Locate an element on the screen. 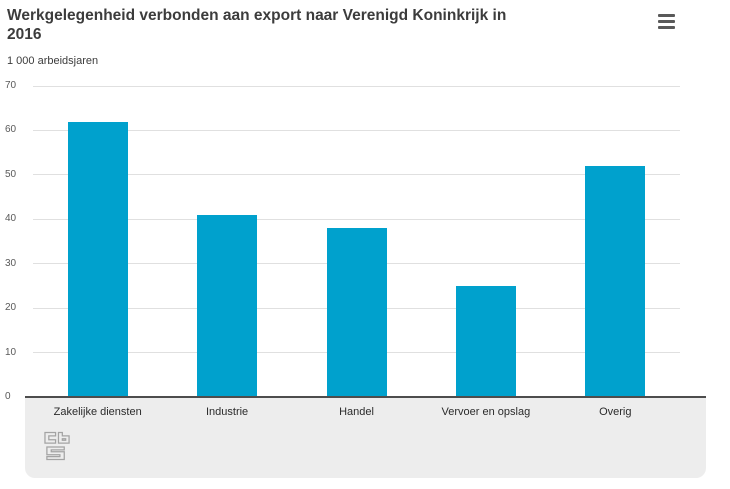 The image size is (730, 489). x-axis-line is located at coordinates (365, 397).